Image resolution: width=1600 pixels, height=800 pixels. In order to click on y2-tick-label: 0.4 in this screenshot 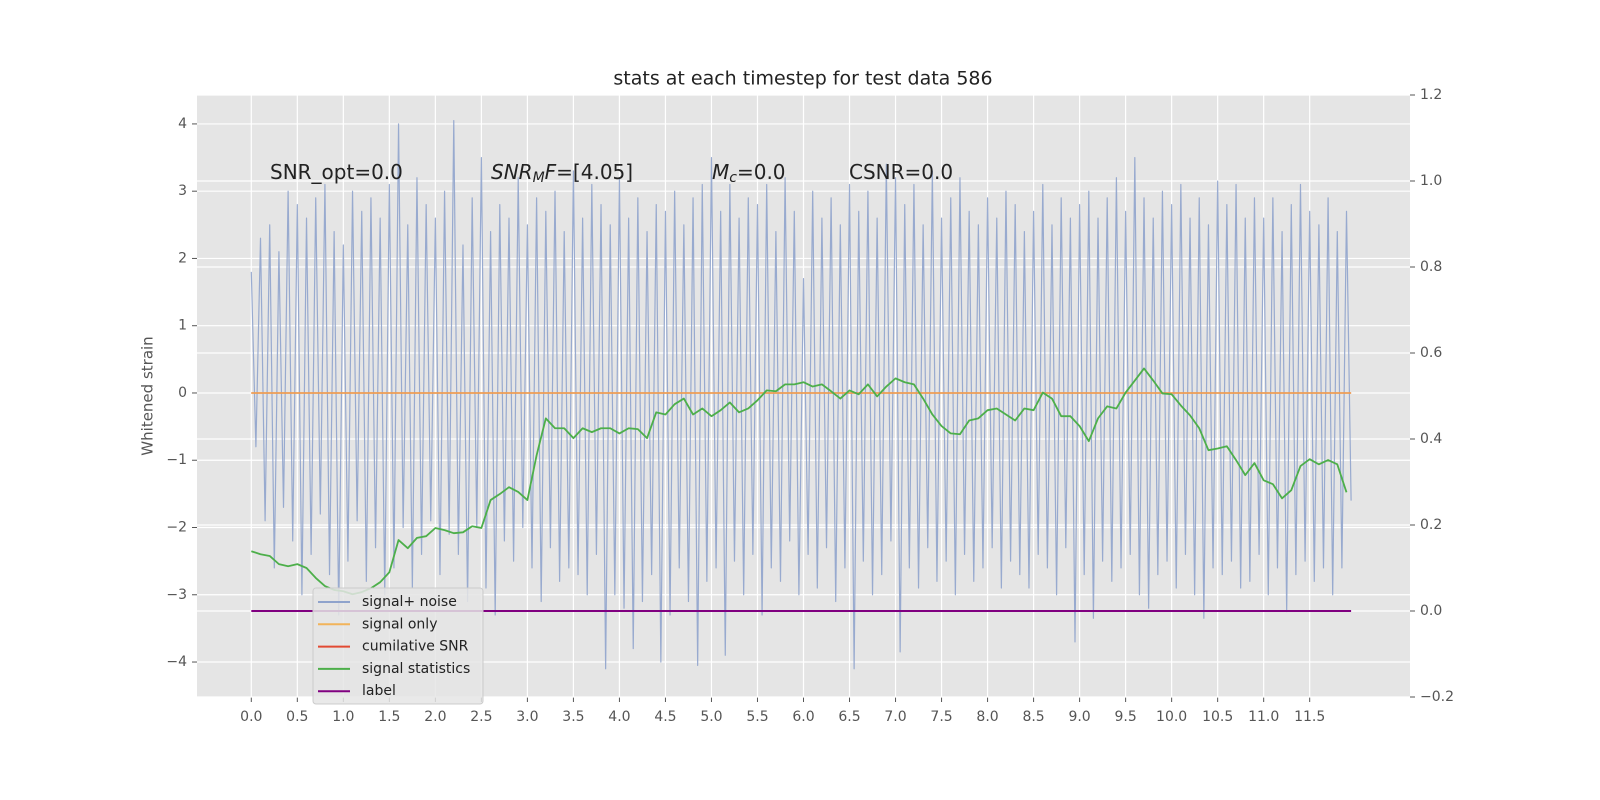, I will do `click(1431, 439)`.